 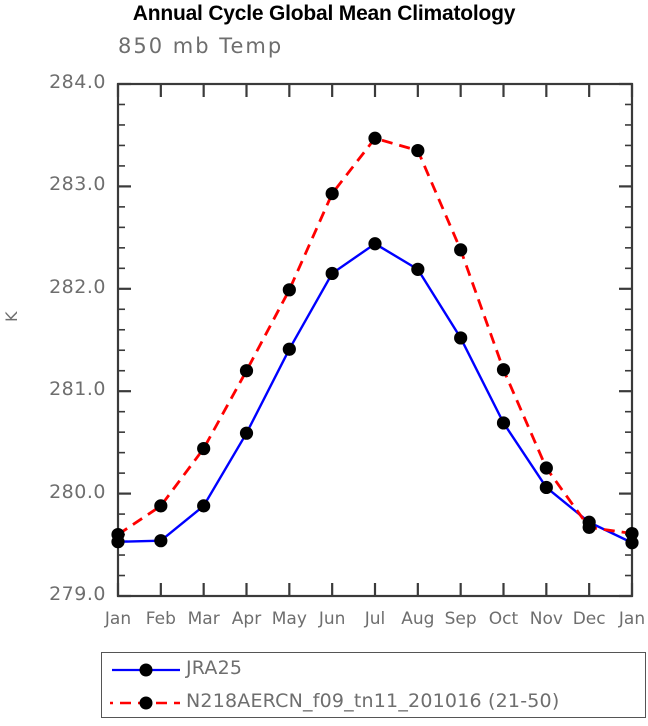 I want to click on x-tick-label: Feb, so click(x=160, y=619).